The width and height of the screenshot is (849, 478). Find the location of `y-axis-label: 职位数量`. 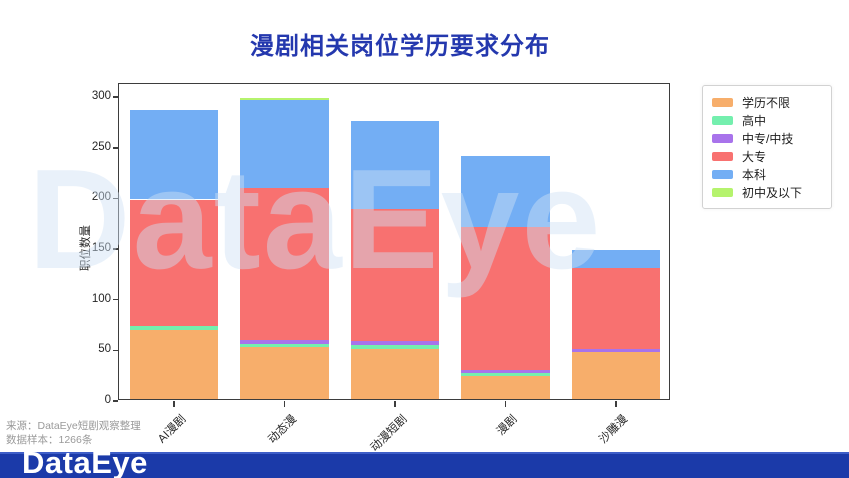

y-axis-label: 职位数量 is located at coordinates (86, 248).